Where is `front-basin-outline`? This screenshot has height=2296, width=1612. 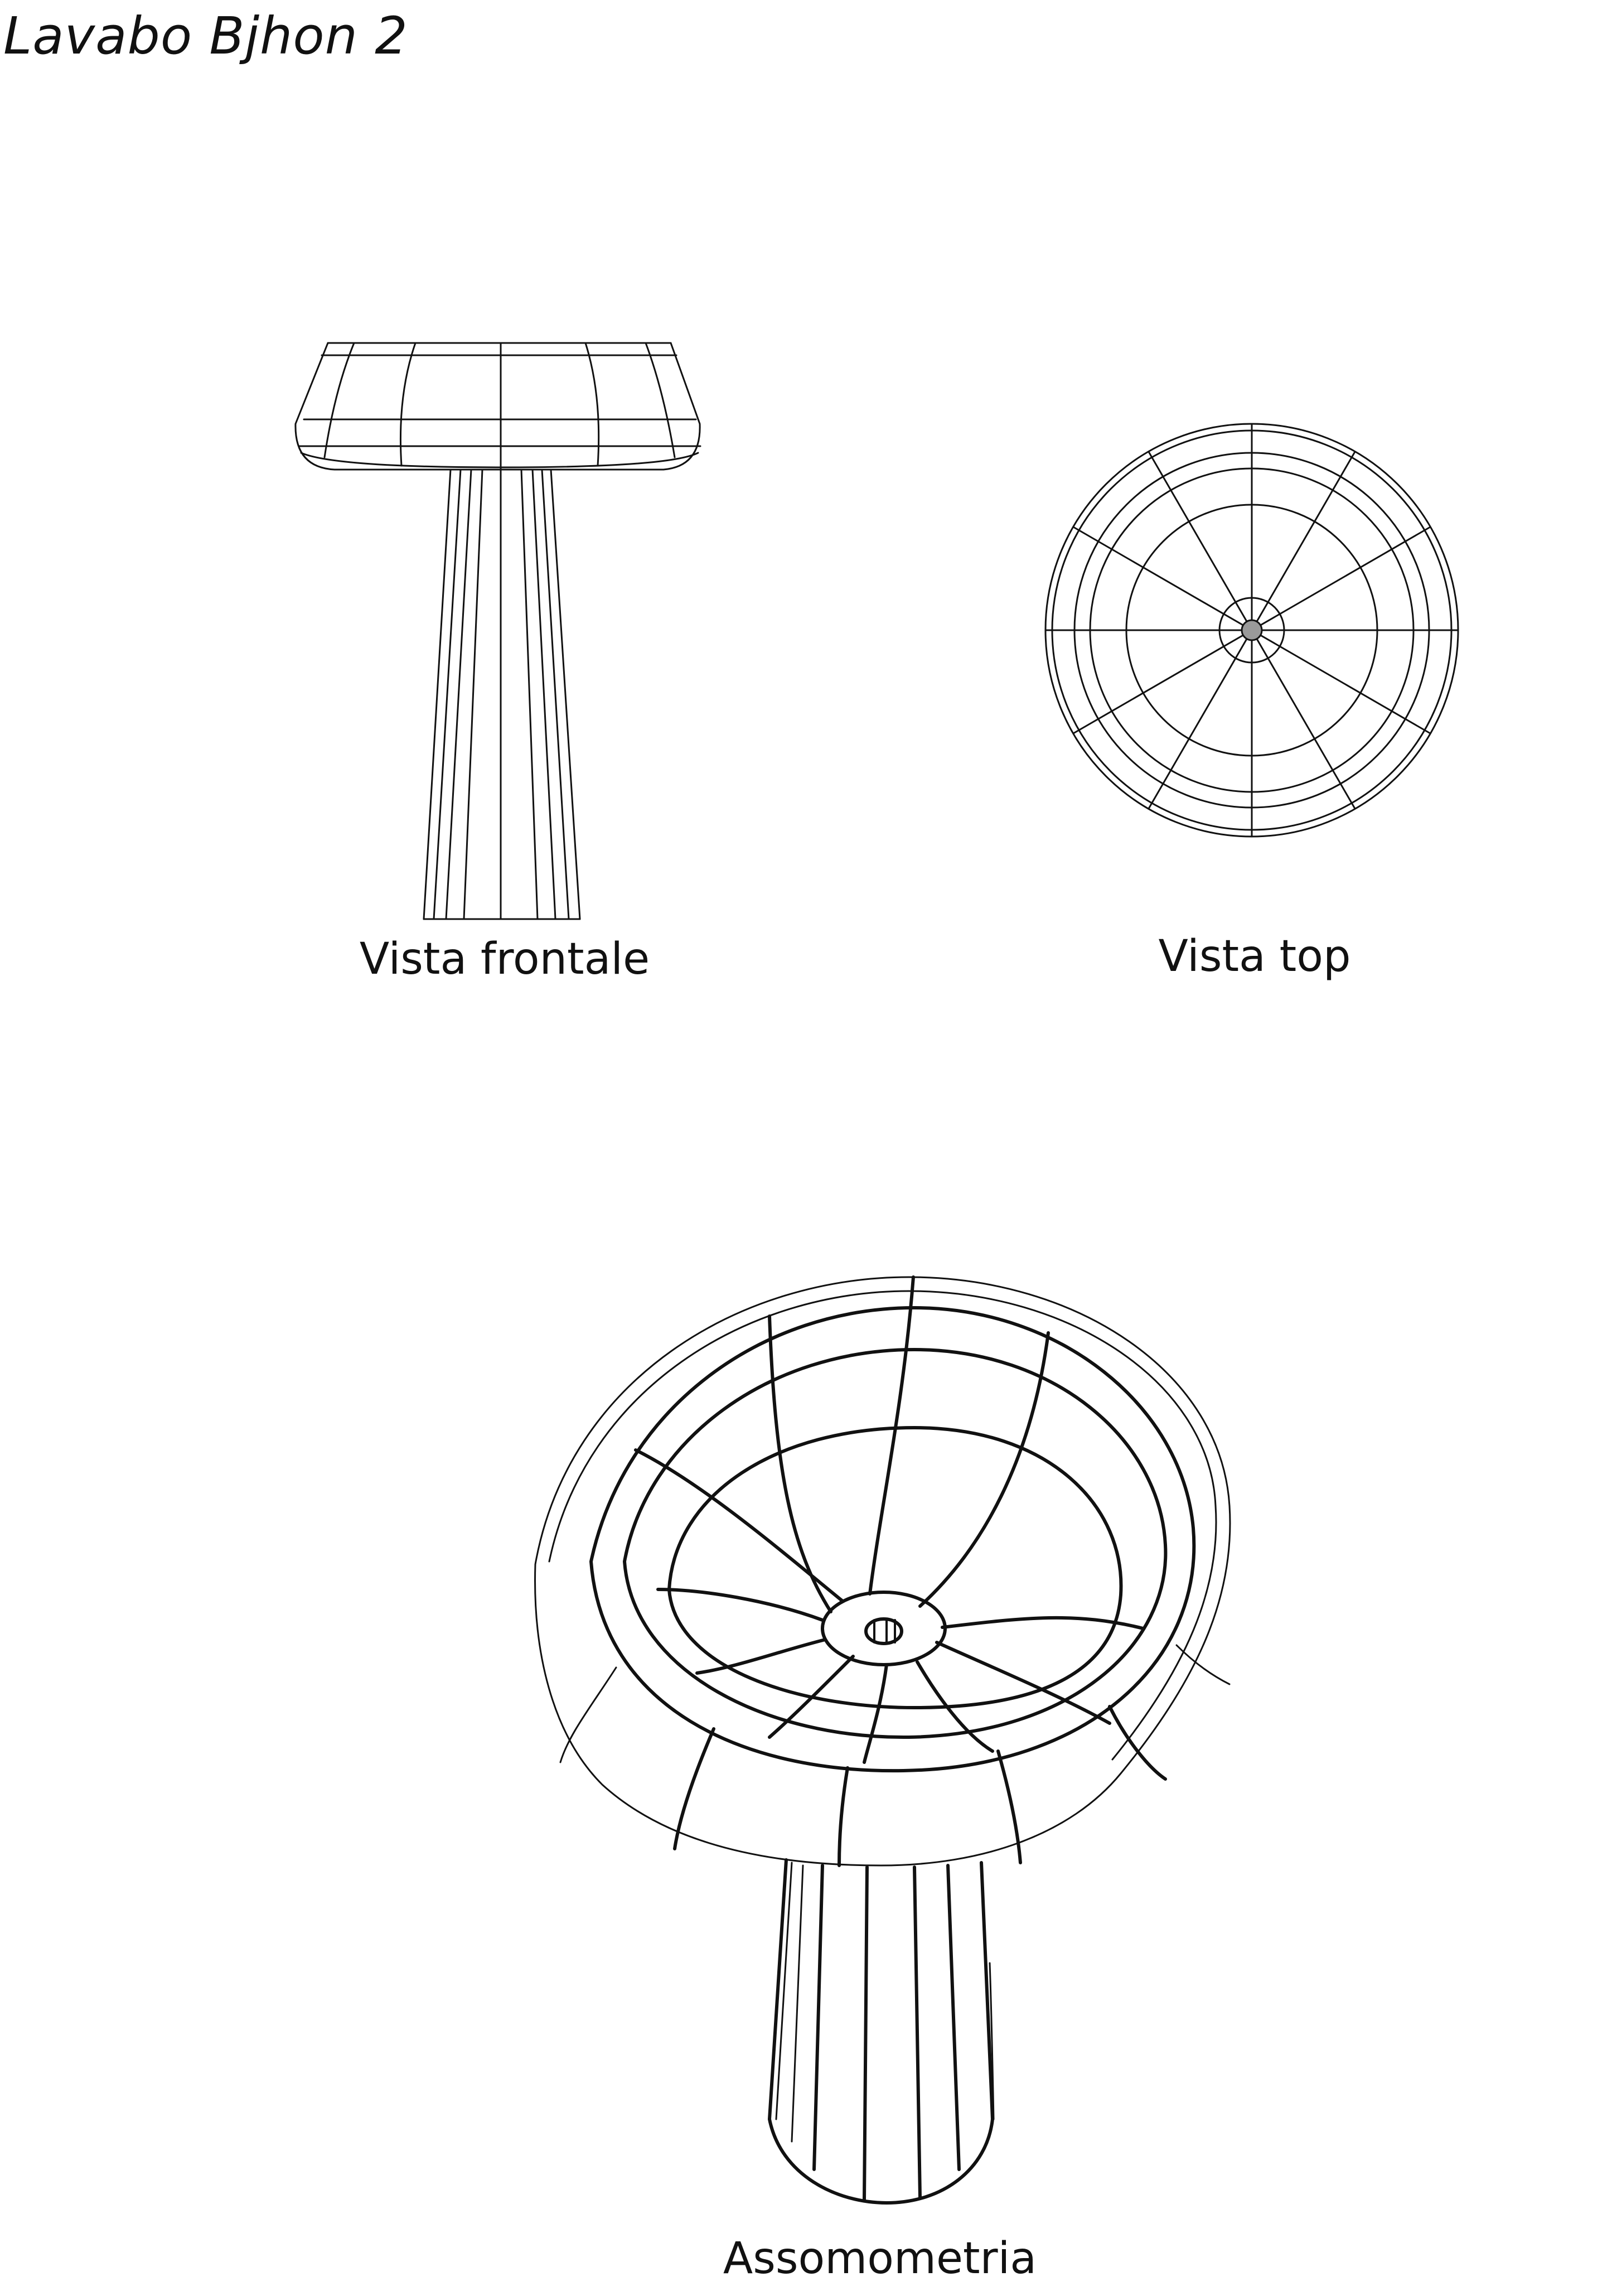 front-basin-outline is located at coordinates (498, 406).